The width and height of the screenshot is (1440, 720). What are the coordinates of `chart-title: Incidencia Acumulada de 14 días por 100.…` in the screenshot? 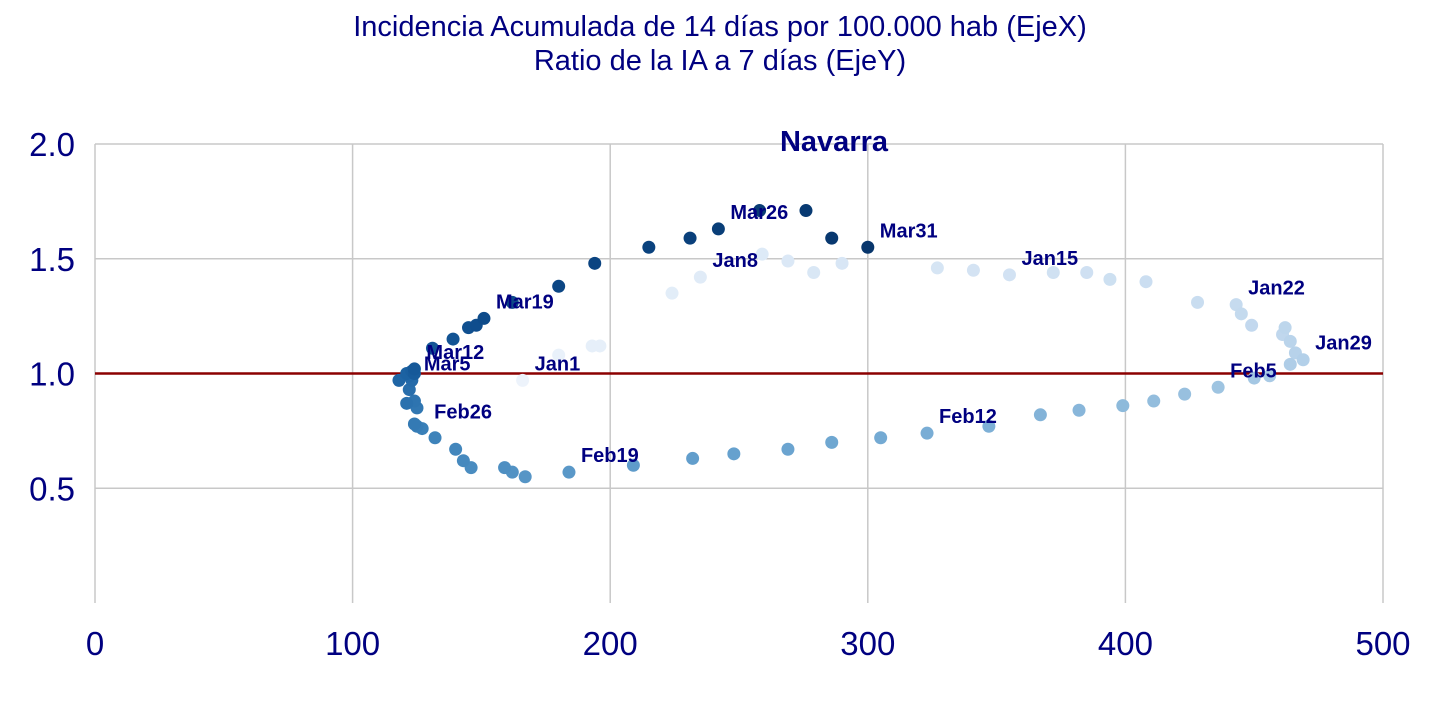 It's located at (720, 27).